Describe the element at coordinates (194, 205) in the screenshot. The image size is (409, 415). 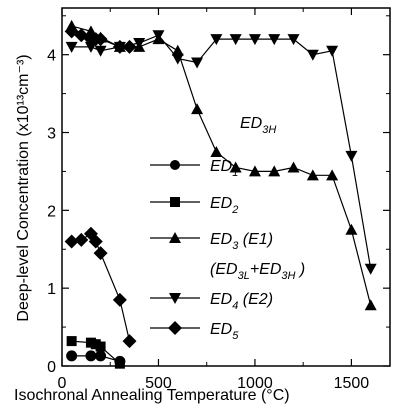
I see `legend-item-ed2: ED2` at that location.